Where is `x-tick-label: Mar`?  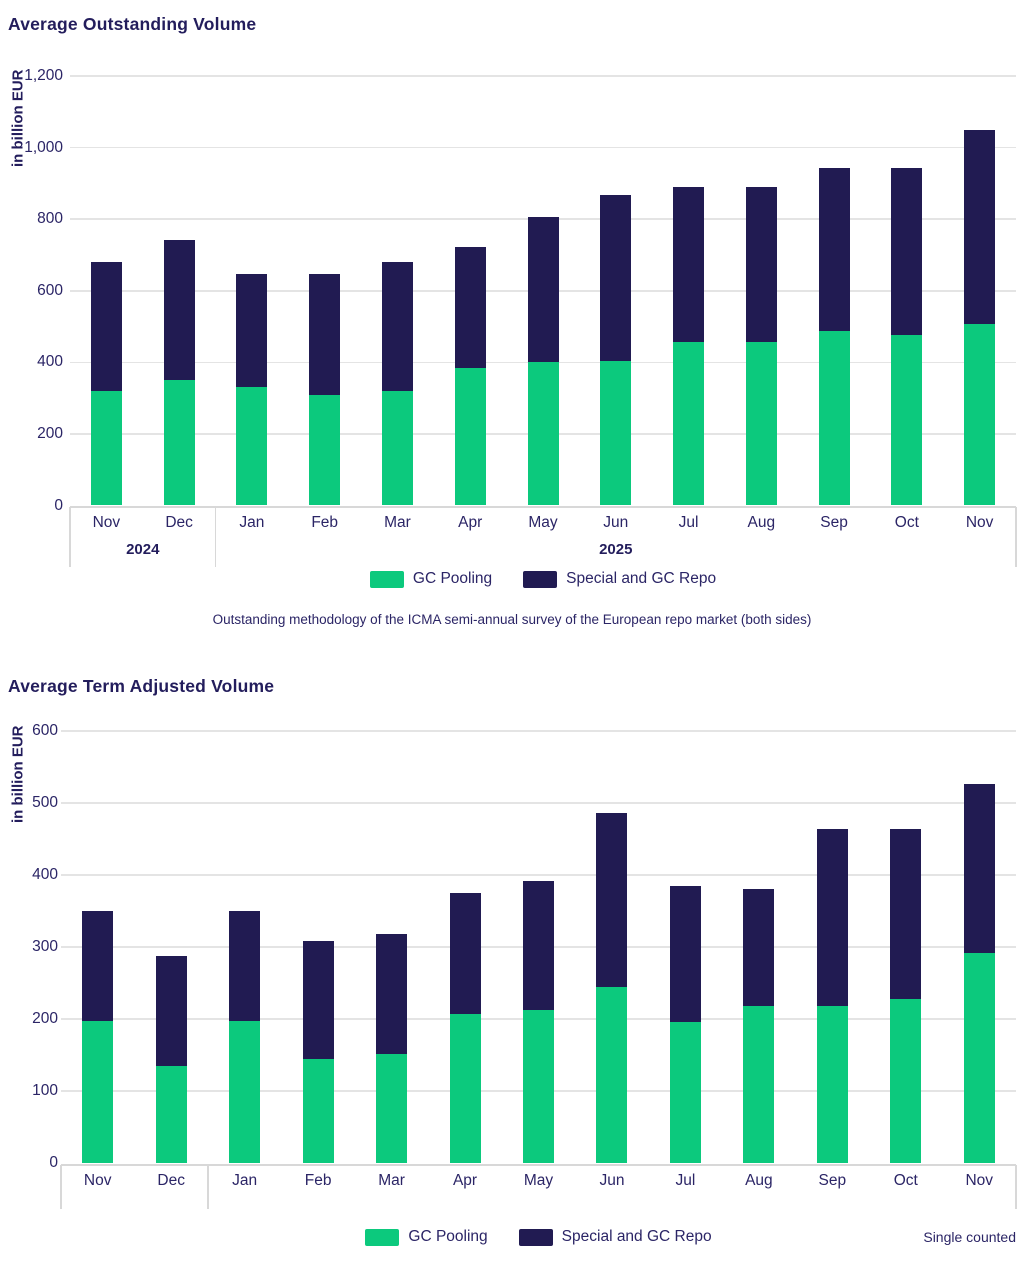
x-tick-label: Mar is located at coordinates (391, 1180).